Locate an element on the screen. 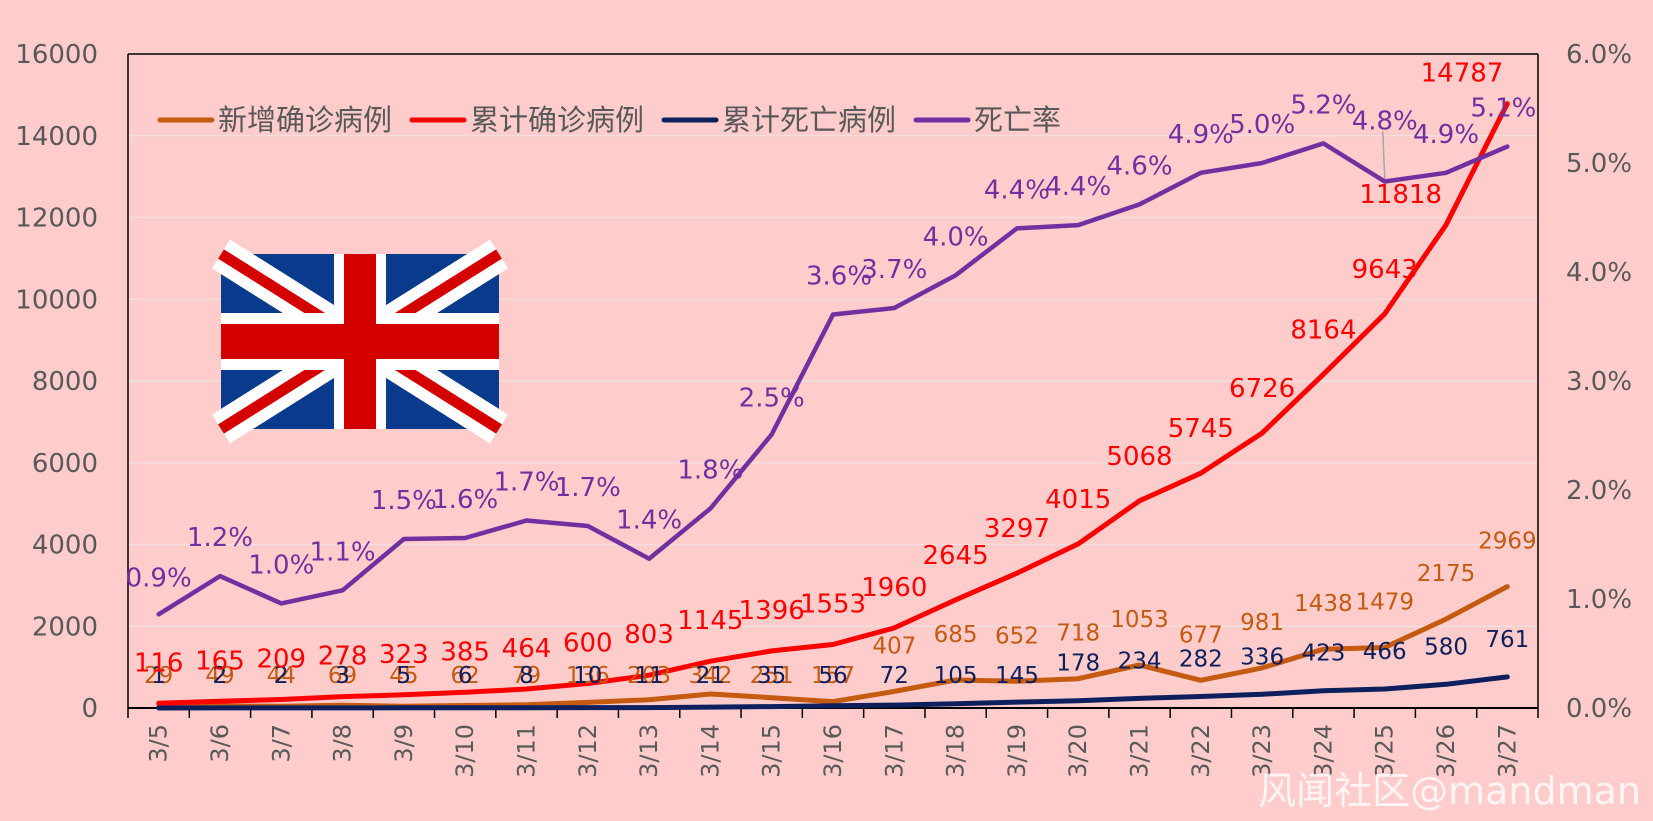  data-label: 677 is located at coordinates (1201, 635).